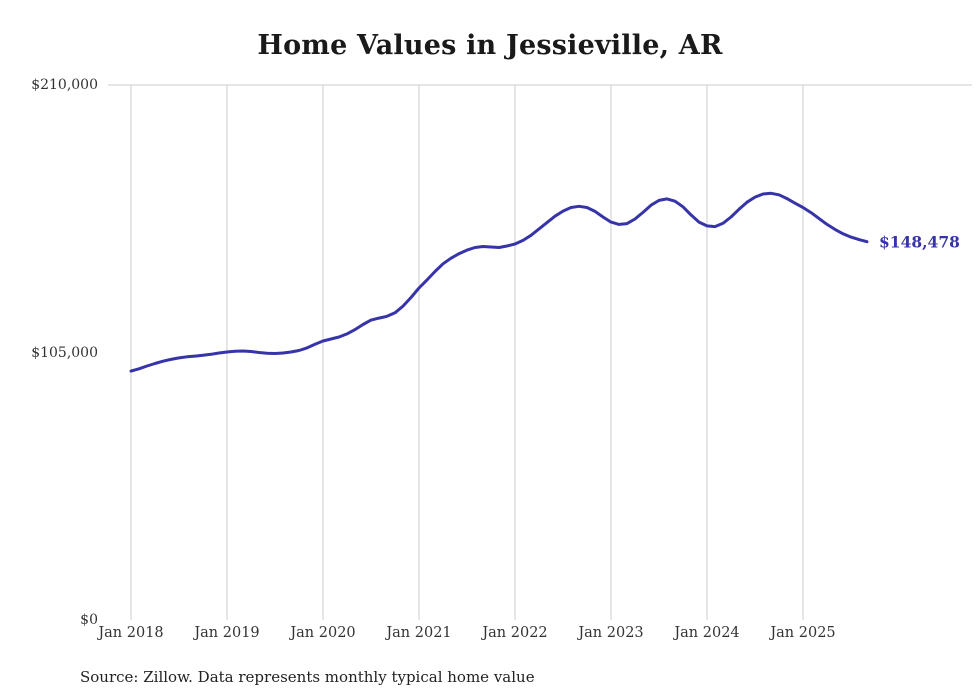 The width and height of the screenshot is (980, 699). Describe the element at coordinates (919, 242) in the screenshot. I see `current-value-label: $148,478` at that location.